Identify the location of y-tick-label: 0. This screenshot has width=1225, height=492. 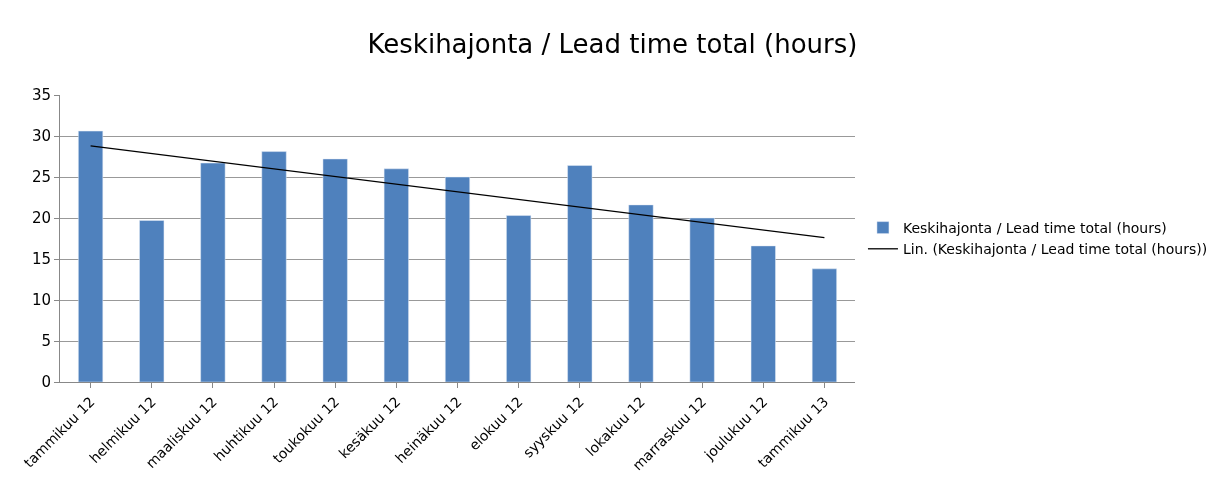
(46, 382).